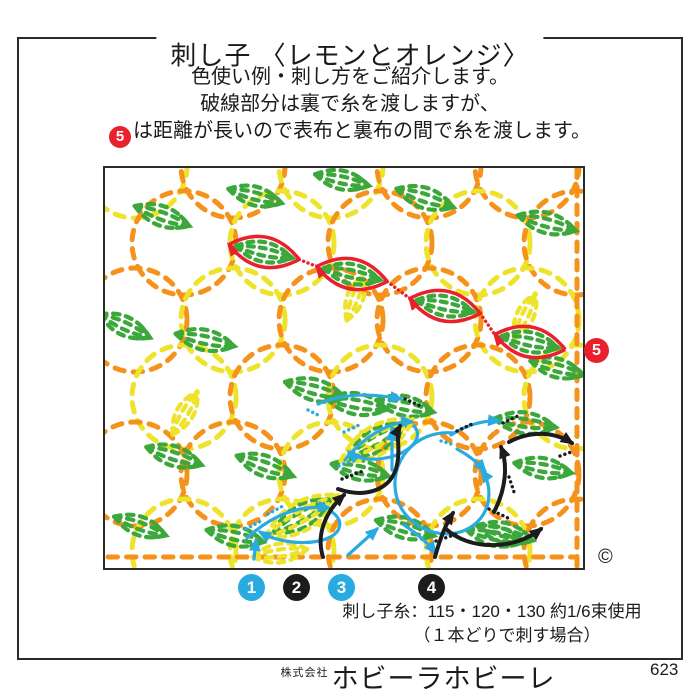  Describe the element at coordinates (350, 54) in the screenshot. I see `page-title: 刺し子 〈レモンとオレンジ〉` at that location.